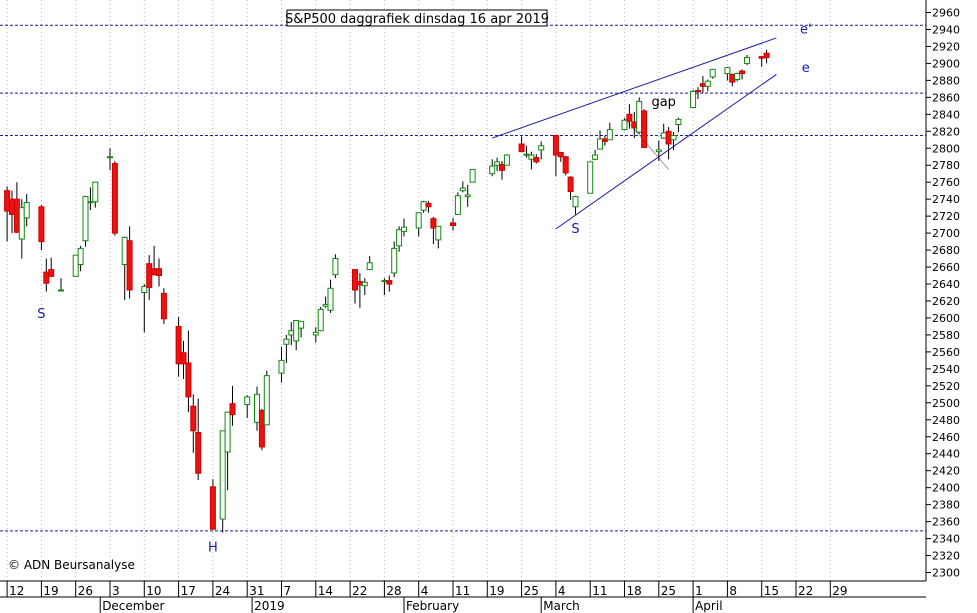 This screenshot has height=613, width=977. What do you see at coordinates (496, 591) in the screenshot?
I see `x-tick-label: 19` at bounding box center [496, 591].